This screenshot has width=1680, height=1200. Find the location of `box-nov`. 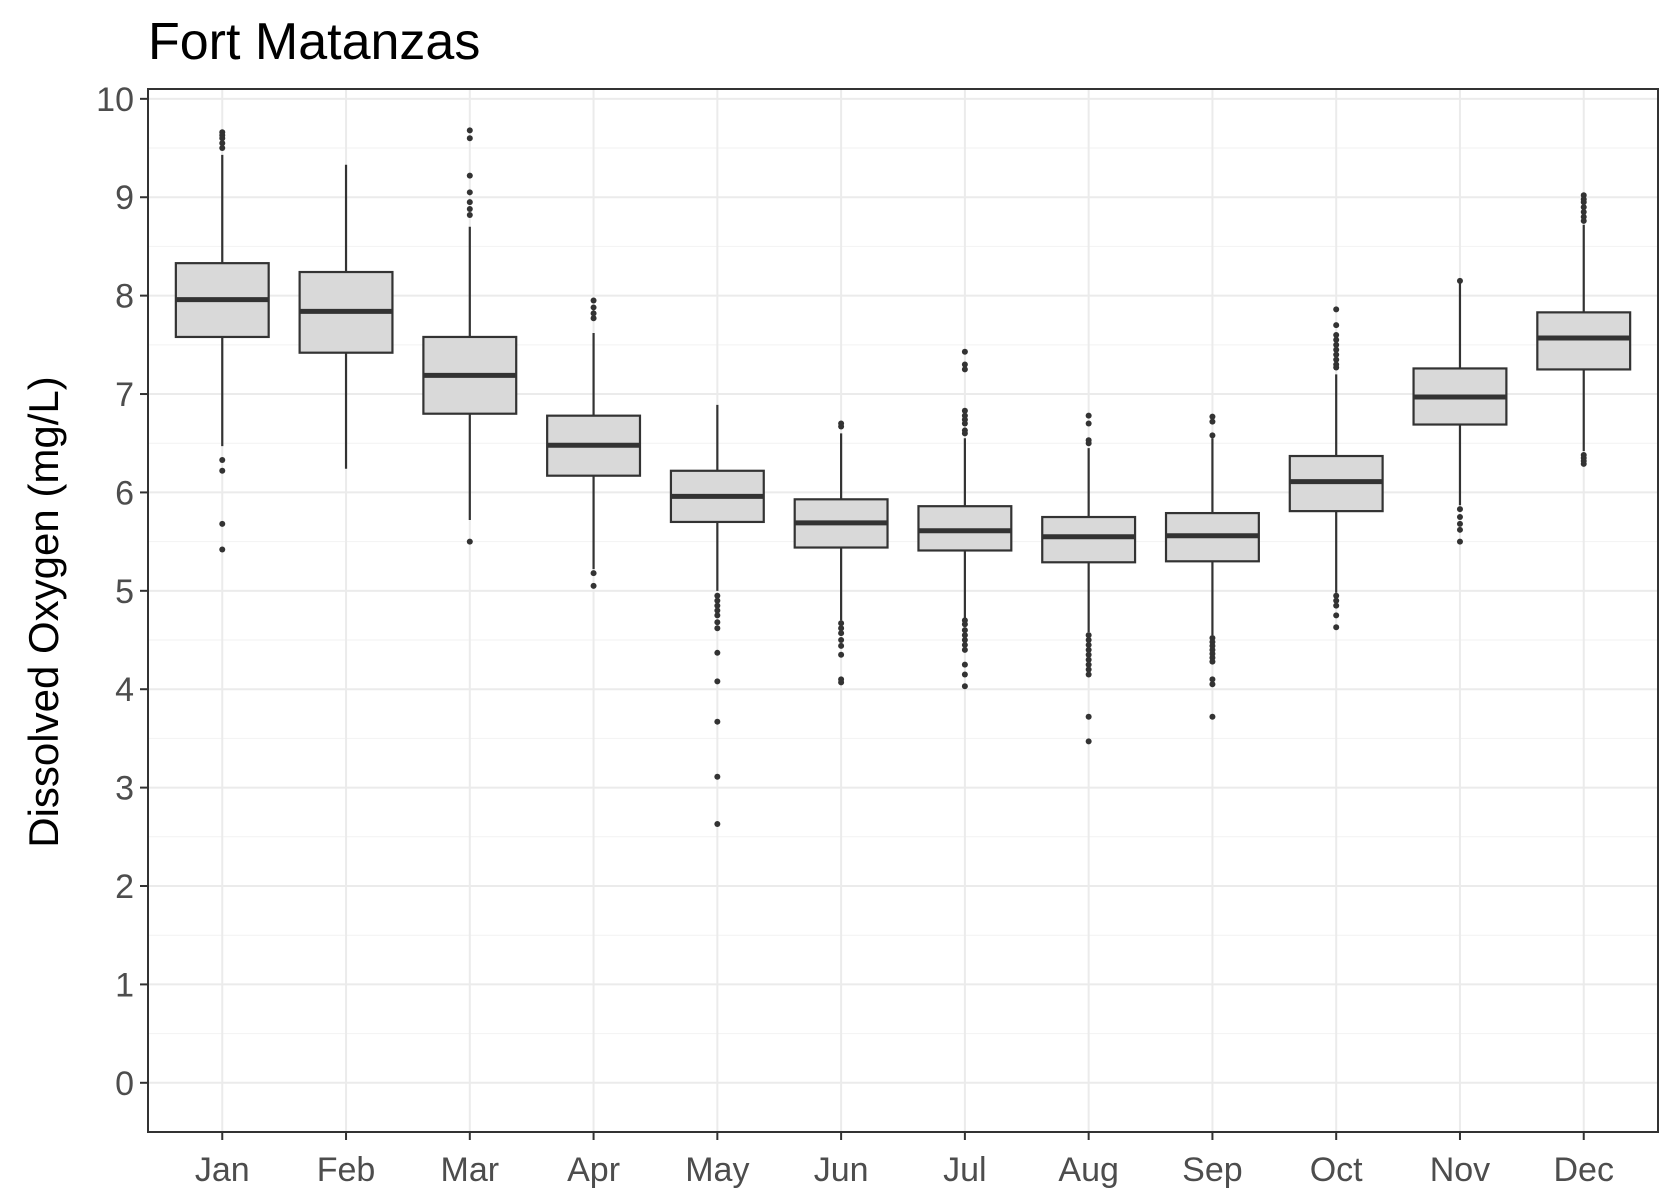

box-nov is located at coordinates (1460, 411).